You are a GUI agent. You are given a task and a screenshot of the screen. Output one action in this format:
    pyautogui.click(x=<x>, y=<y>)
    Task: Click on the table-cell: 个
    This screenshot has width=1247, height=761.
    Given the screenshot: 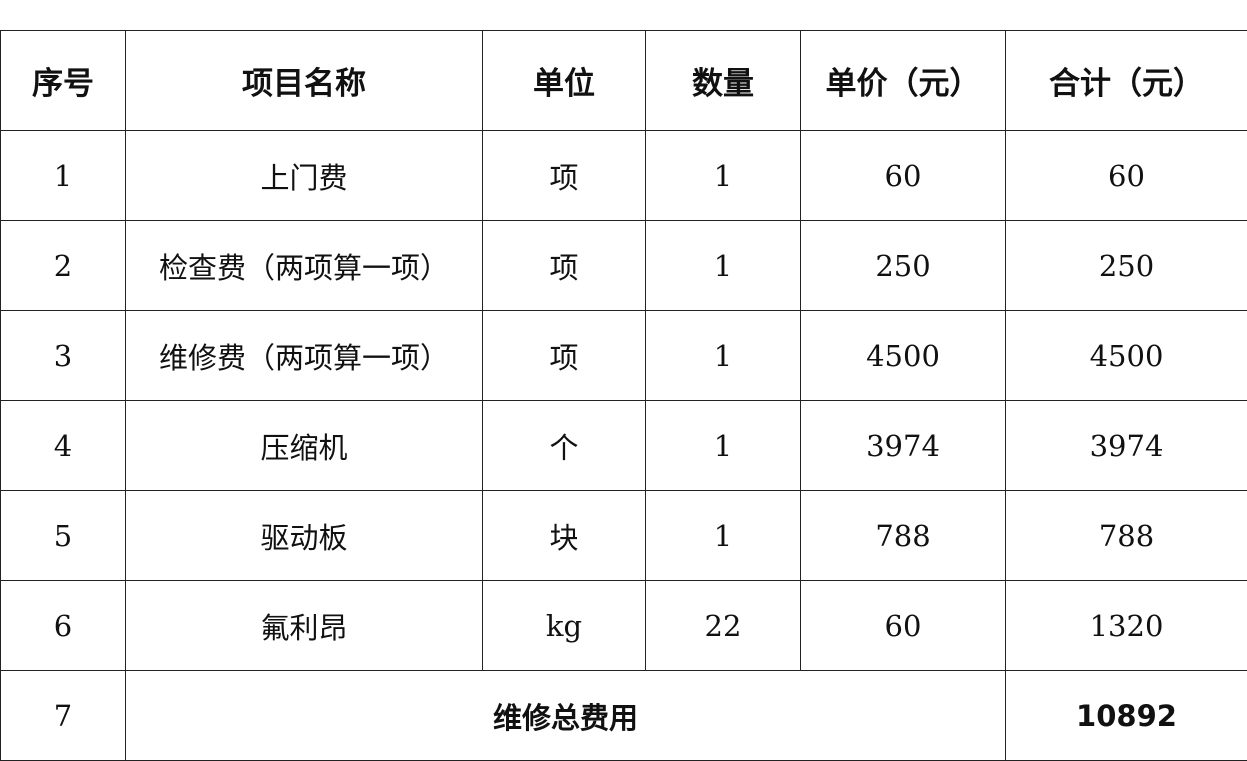 What is the action you would take?
    pyautogui.click(x=564, y=446)
    